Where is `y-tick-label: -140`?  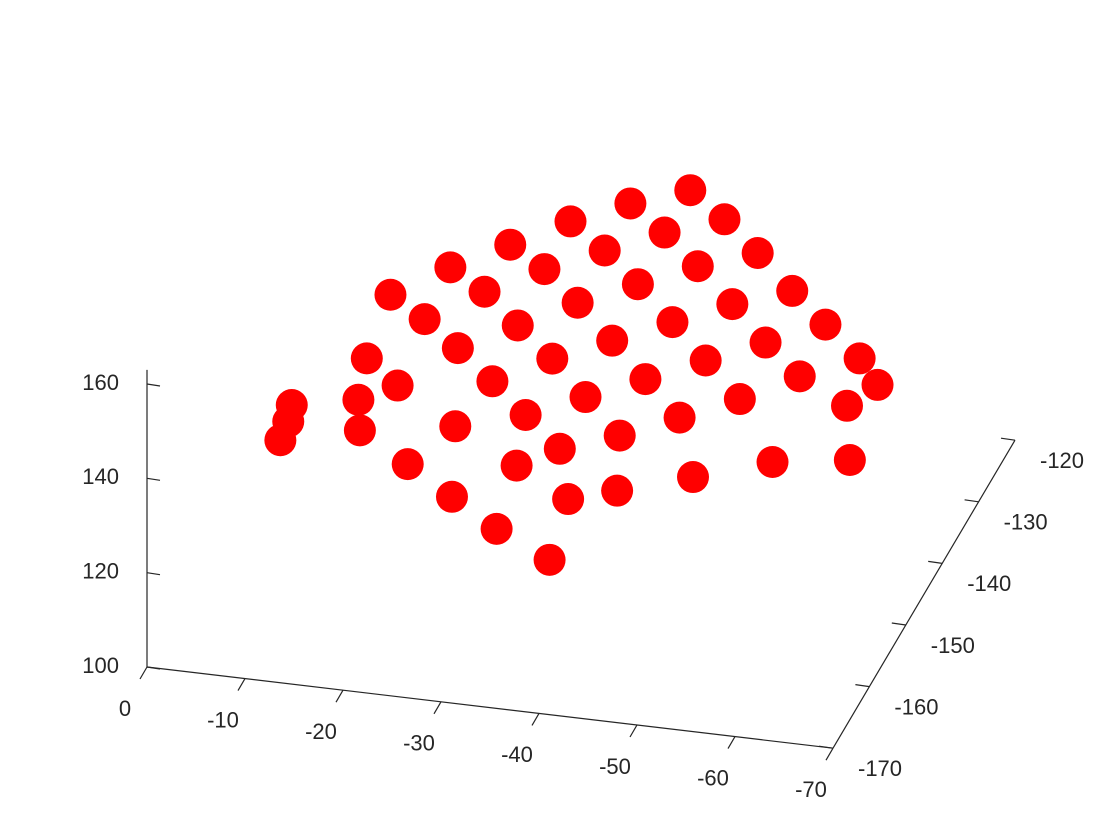
y-tick-label: -140 is located at coordinates (989, 583).